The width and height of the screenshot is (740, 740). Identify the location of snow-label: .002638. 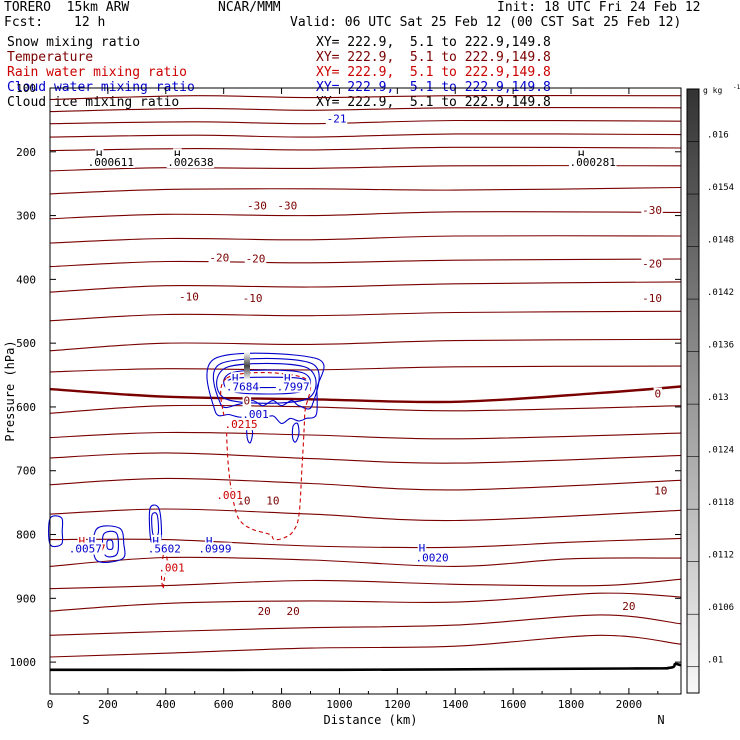
(190, 162).